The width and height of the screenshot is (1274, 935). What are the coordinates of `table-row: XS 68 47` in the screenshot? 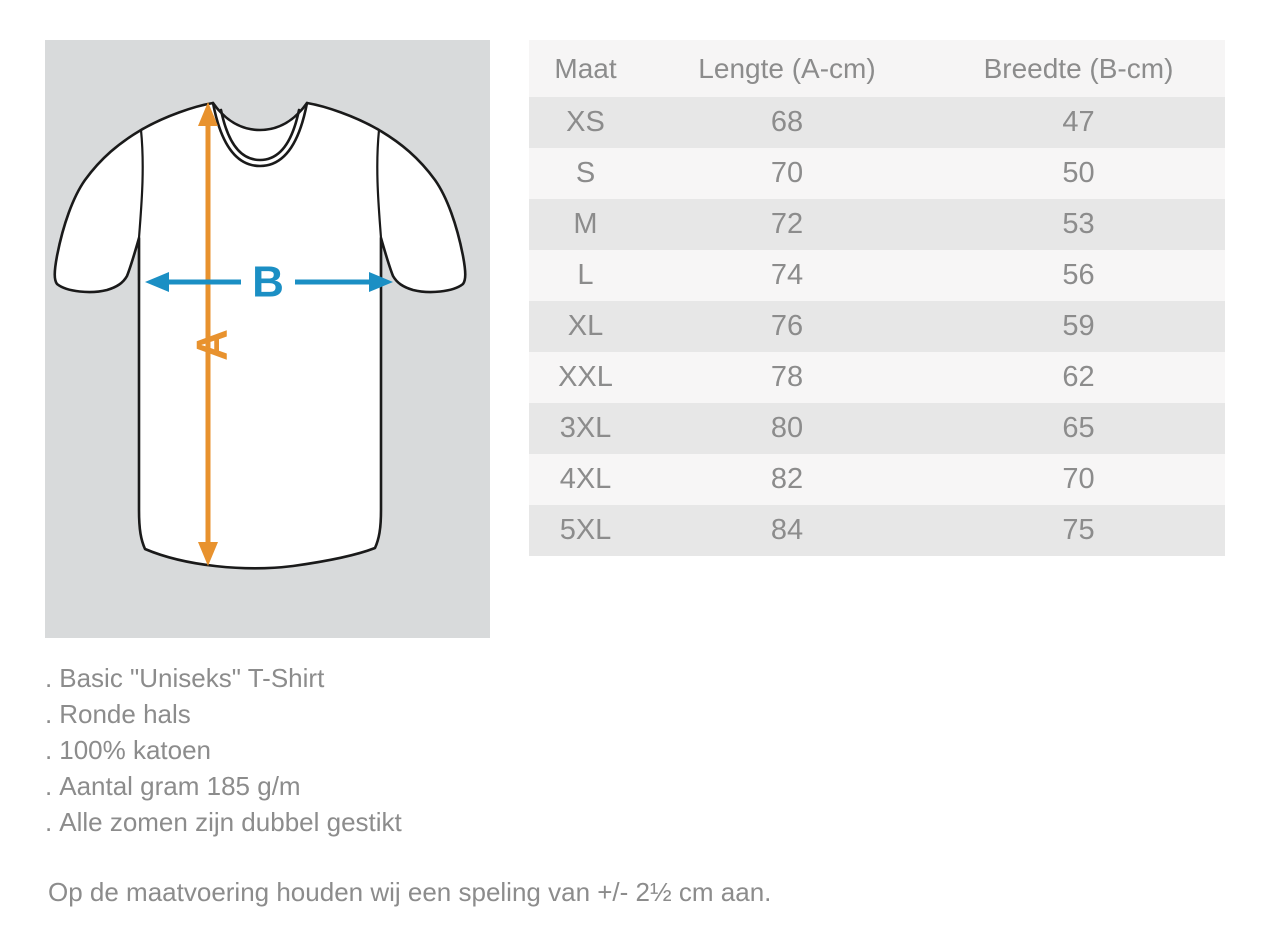 It's located at (877, 122).